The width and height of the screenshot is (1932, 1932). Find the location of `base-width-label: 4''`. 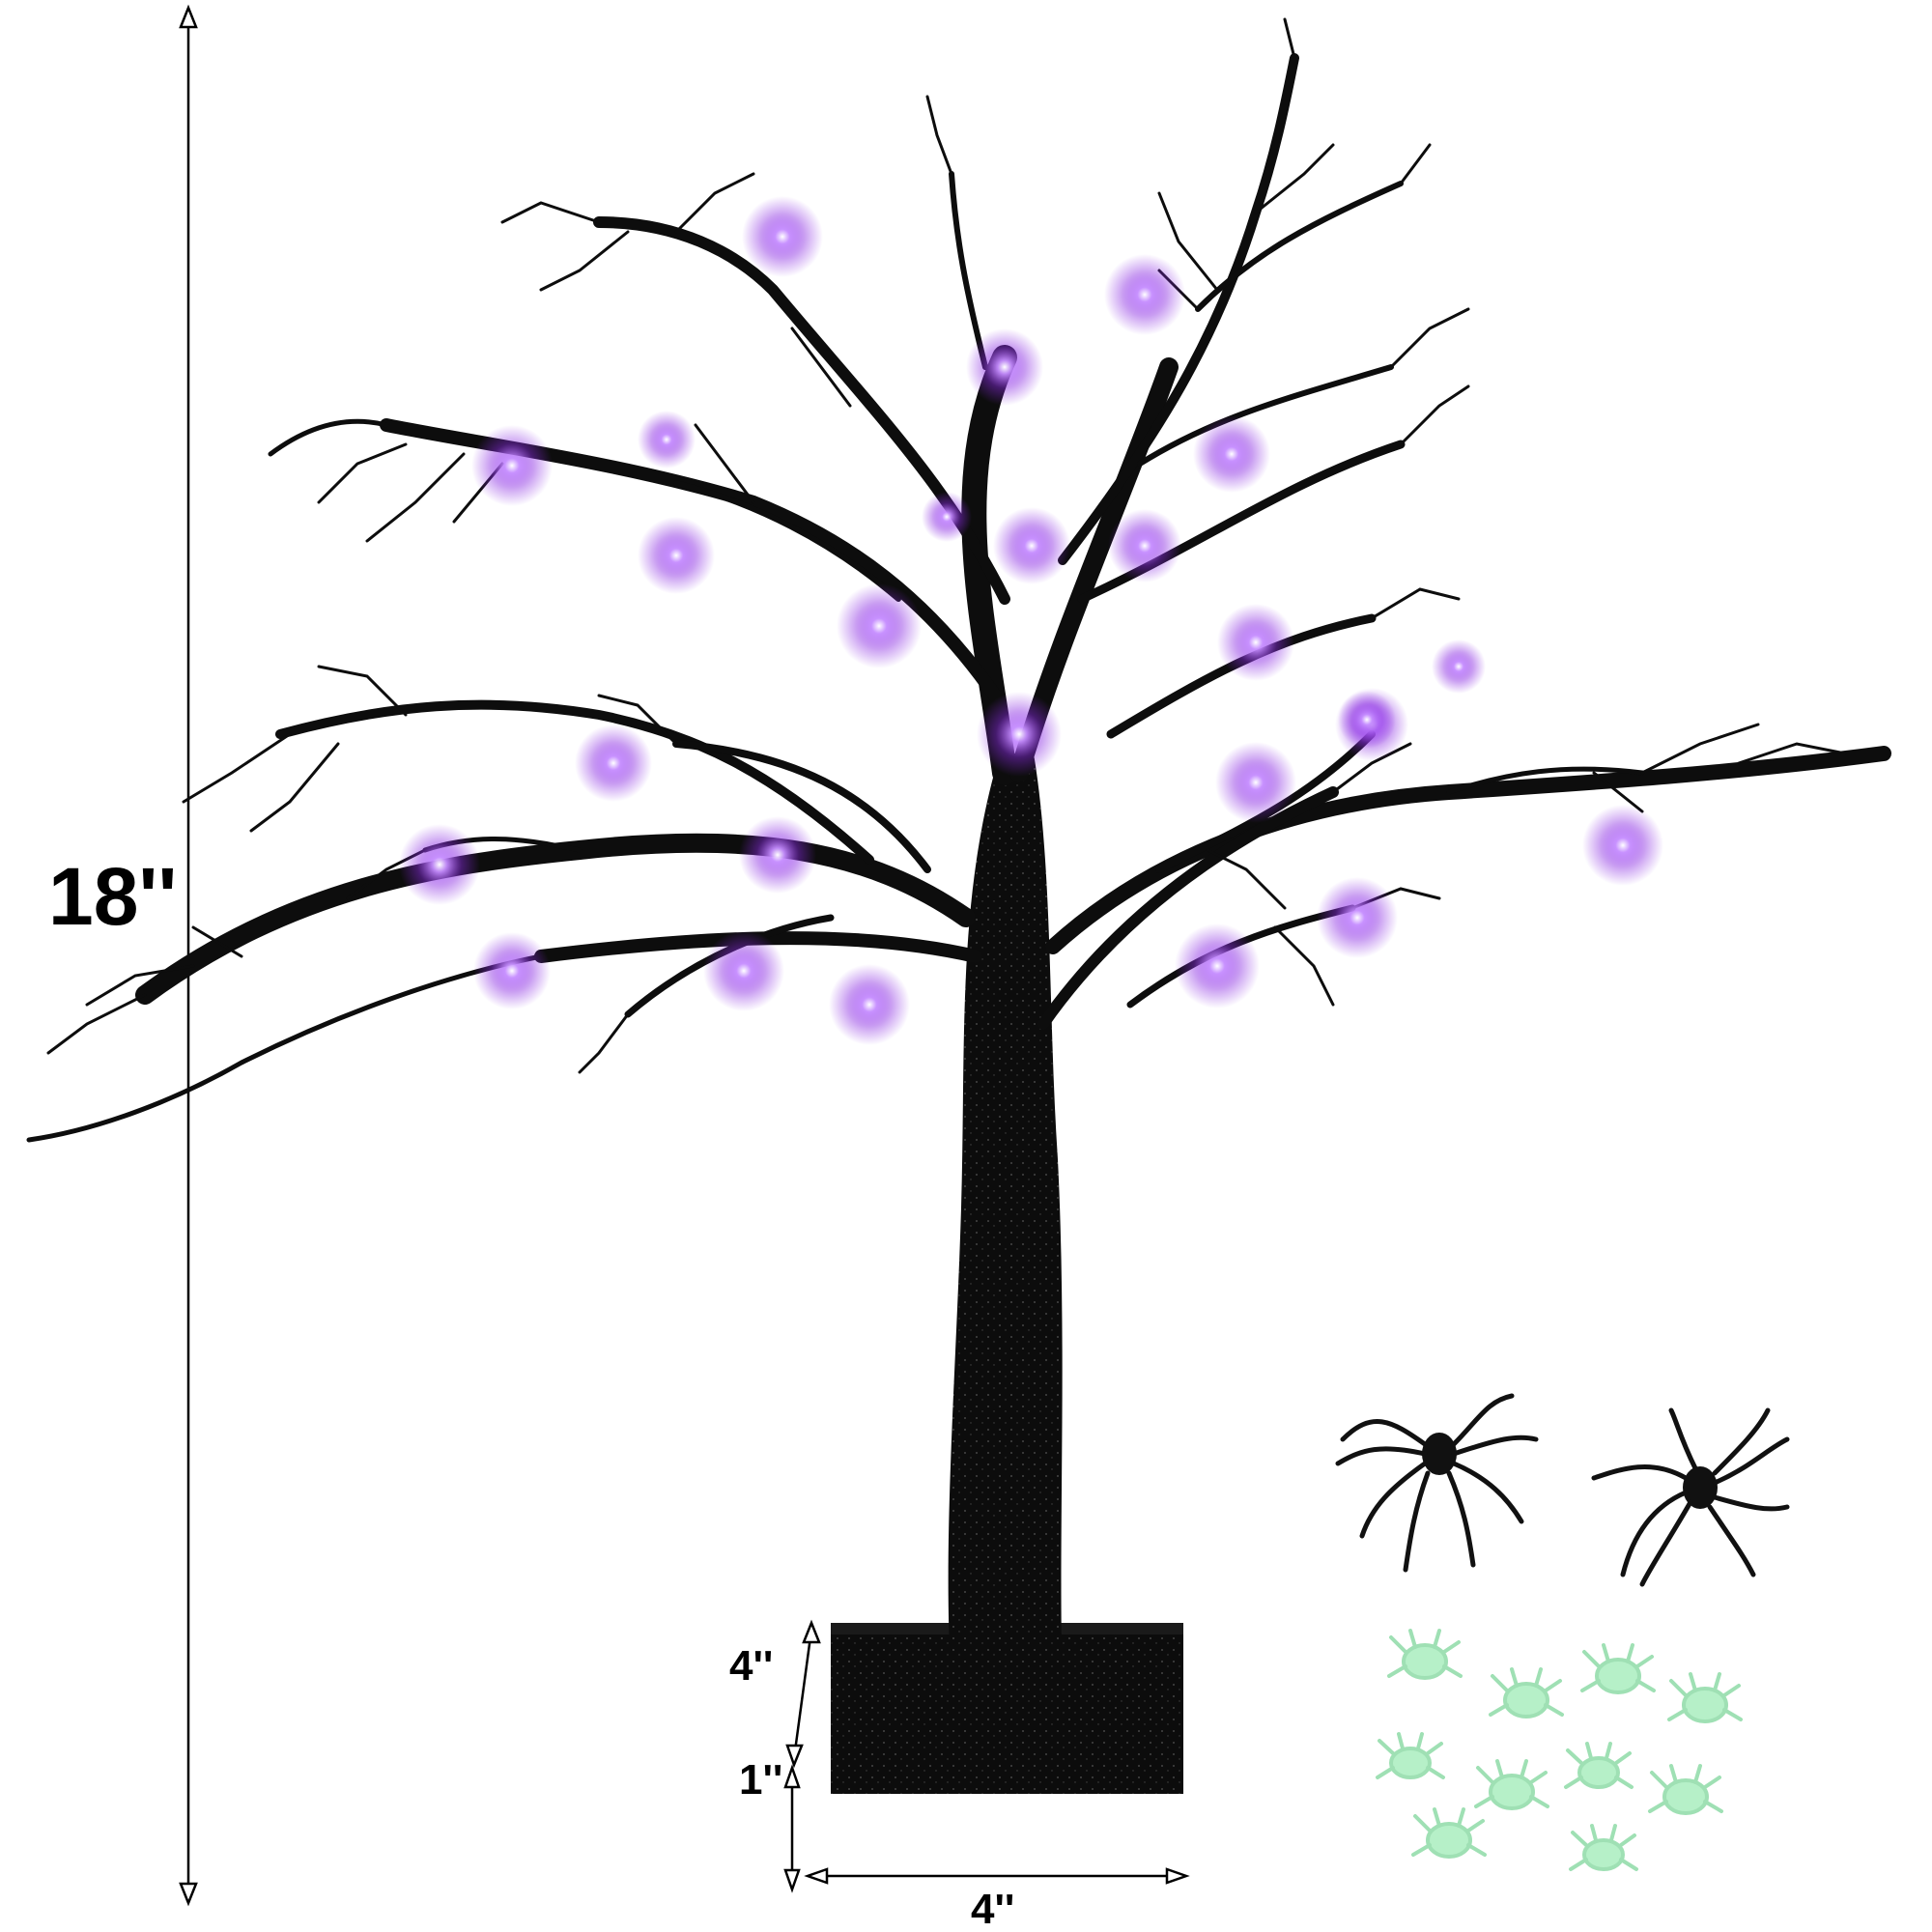

base-width-label: 4'' is located at coordinates (993, 1909).